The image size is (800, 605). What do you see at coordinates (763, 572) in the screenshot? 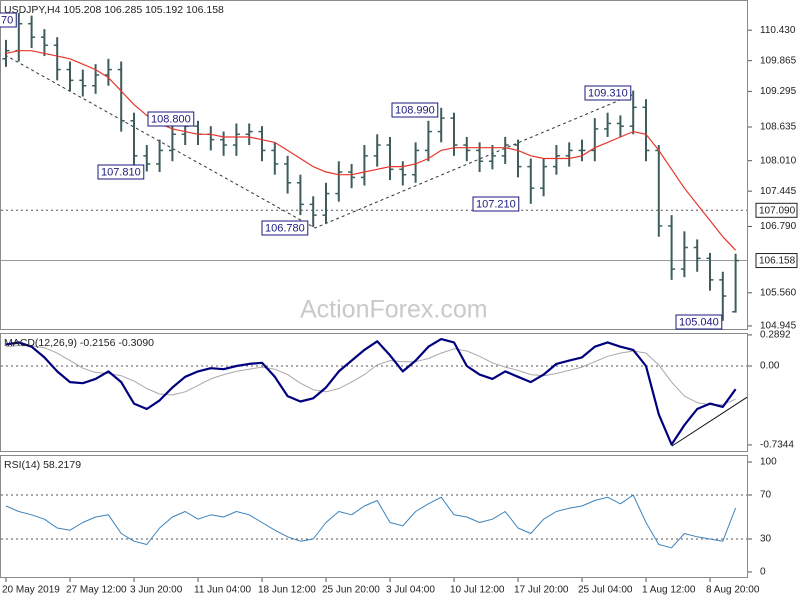
I see `y-tick-label: 0` at bounding box center [763, 572].